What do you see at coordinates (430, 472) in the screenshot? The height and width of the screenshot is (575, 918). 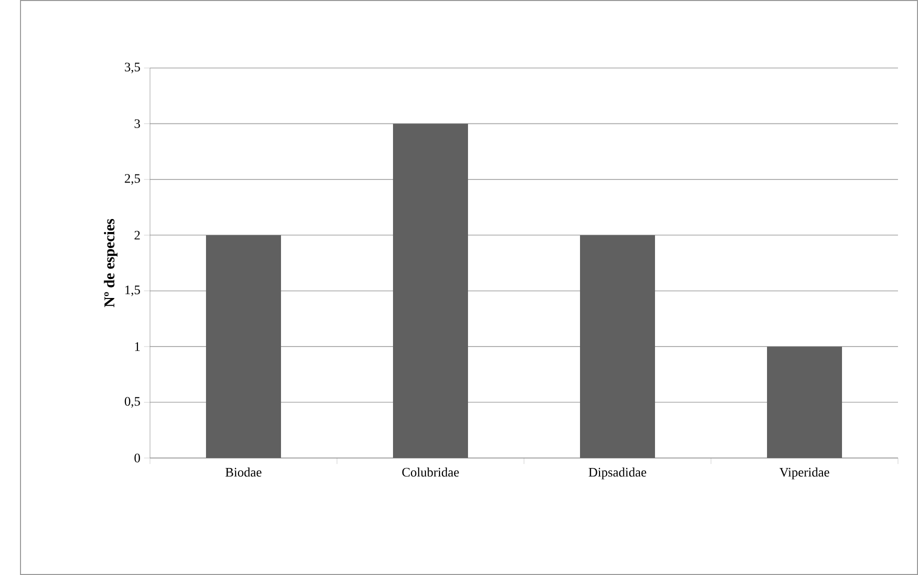 I see `x-tick-label: Colubridae` at bounding box center [430, 472].